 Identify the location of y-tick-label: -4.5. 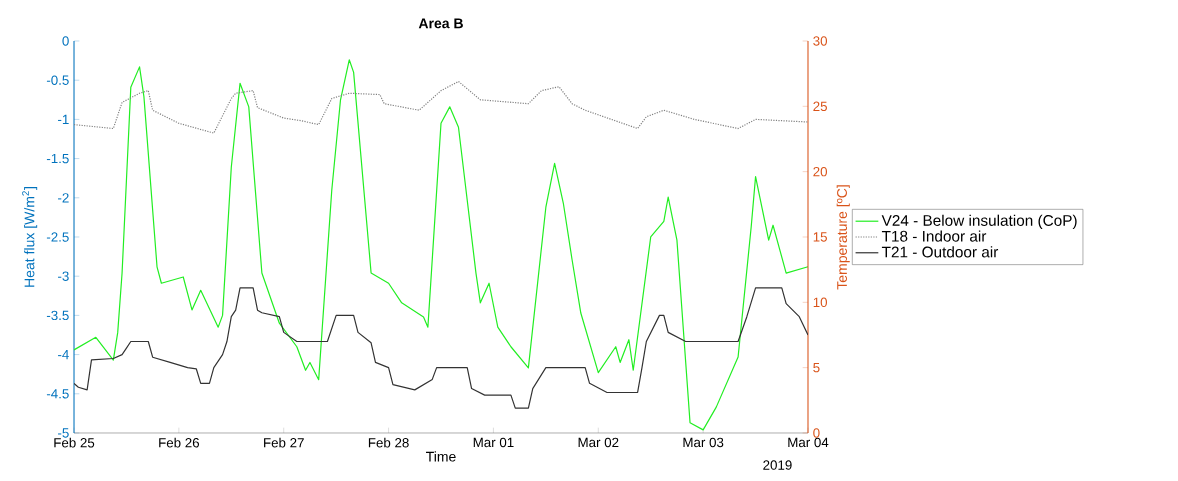
(57, 394).